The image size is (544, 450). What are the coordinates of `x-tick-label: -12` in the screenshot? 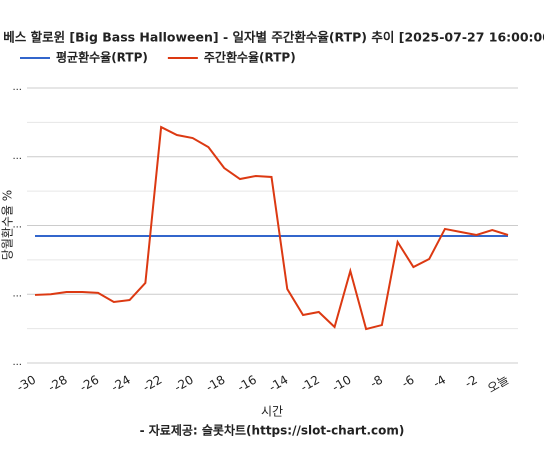 It's located at (310, 384).